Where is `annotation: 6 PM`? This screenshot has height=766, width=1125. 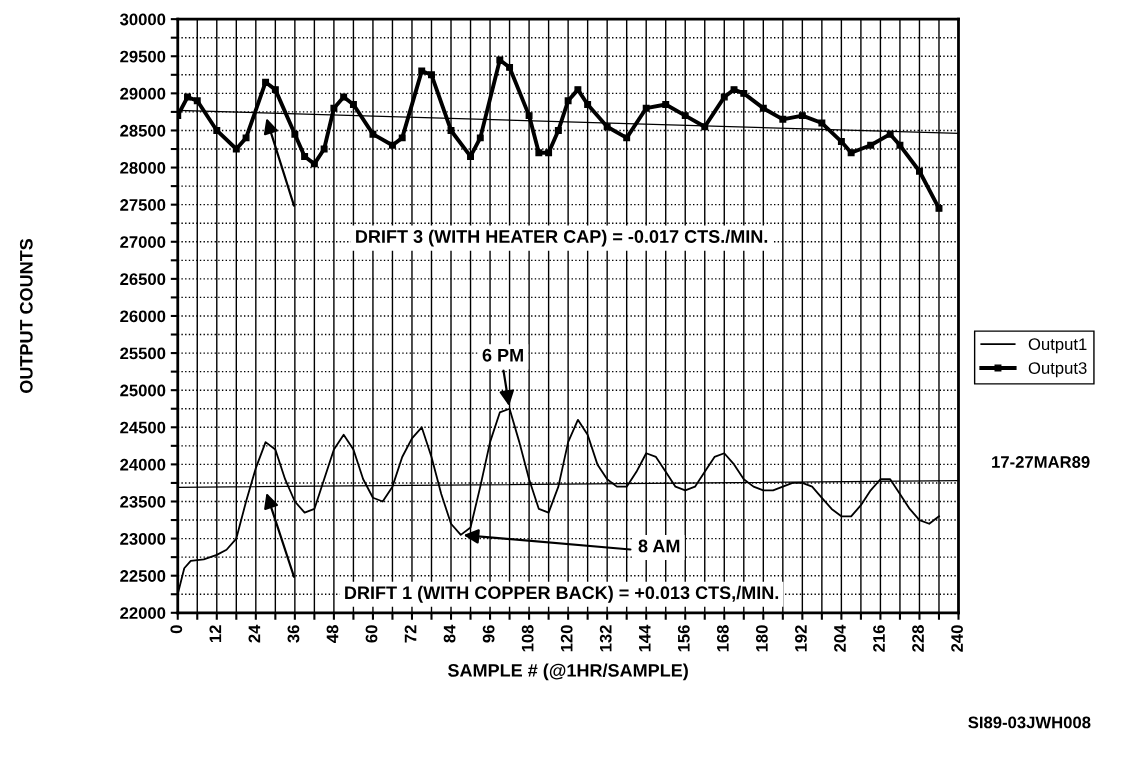
annotation: 6 PM is located at coordinates (502, 355).